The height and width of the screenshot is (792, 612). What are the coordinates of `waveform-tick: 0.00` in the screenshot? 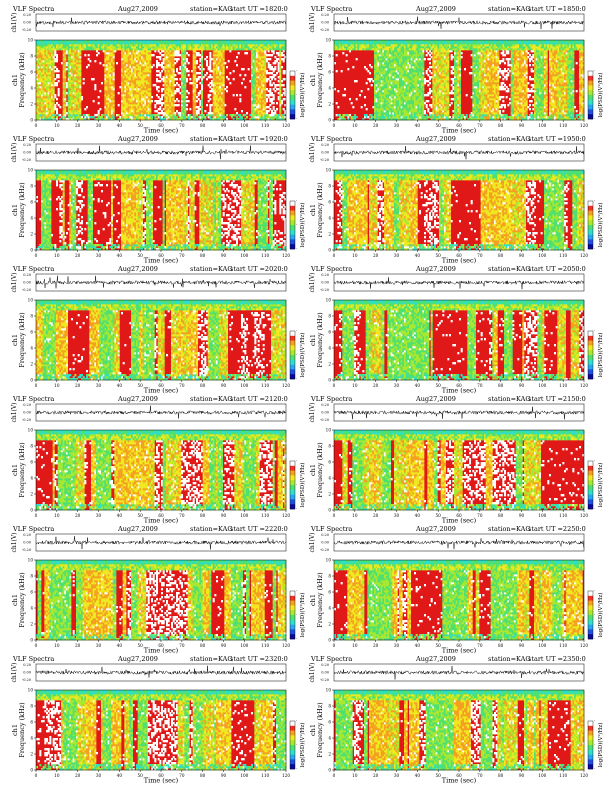 It's located at (27, 413).